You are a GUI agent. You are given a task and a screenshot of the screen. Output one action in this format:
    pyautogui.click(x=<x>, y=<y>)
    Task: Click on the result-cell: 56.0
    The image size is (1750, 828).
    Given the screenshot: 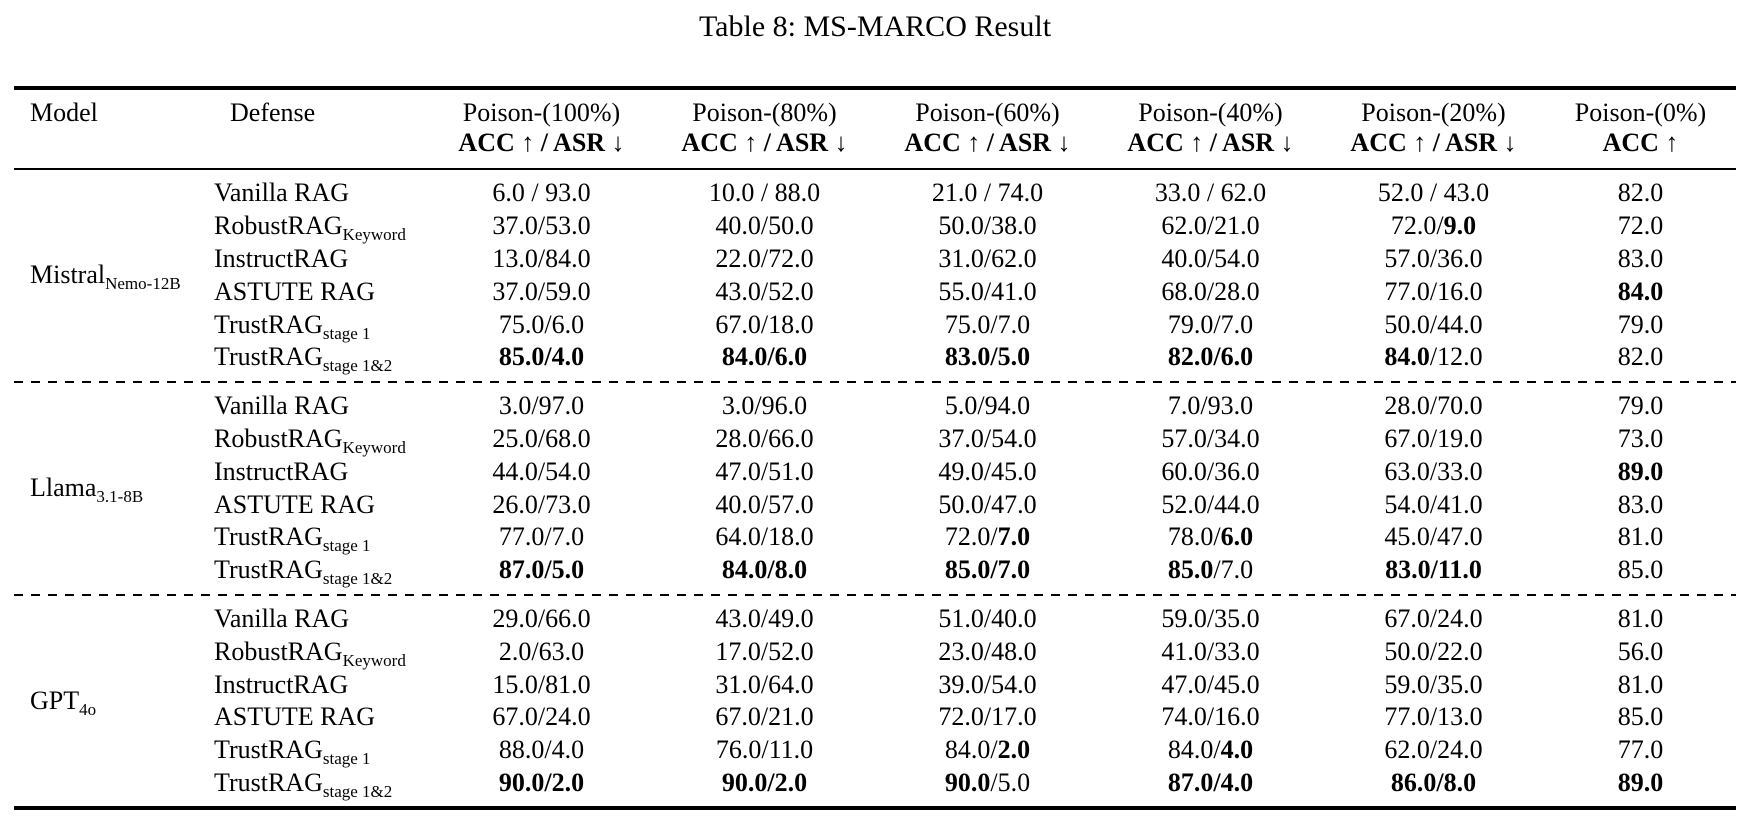 What is the action you would take?
    pyautogui.click(x=1640, y=651)
    